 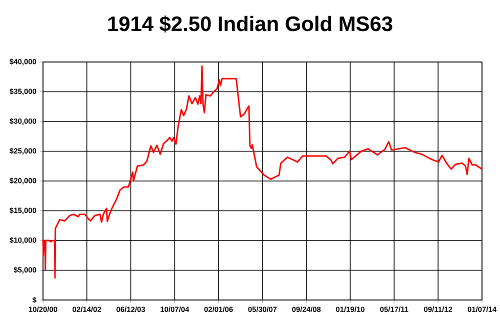 What do you see at coordinates (250, 24) in the screenshot?
I see `chart-title: 1914 $2.50 Indian Gold MS63` at bounding box center [250, 24].